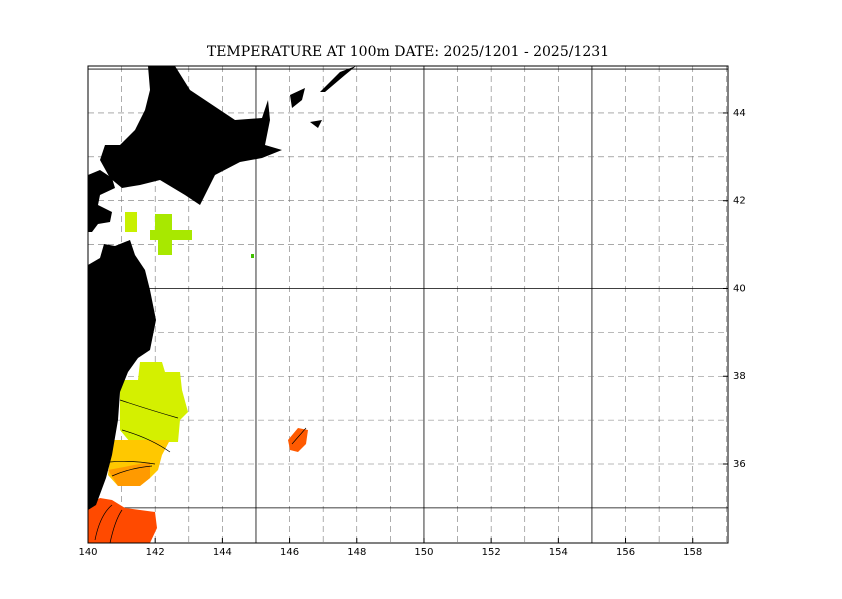 The width and height of the screenshot is (842, 599). I want to click on y-tick-label: 44, so click(739, 113).